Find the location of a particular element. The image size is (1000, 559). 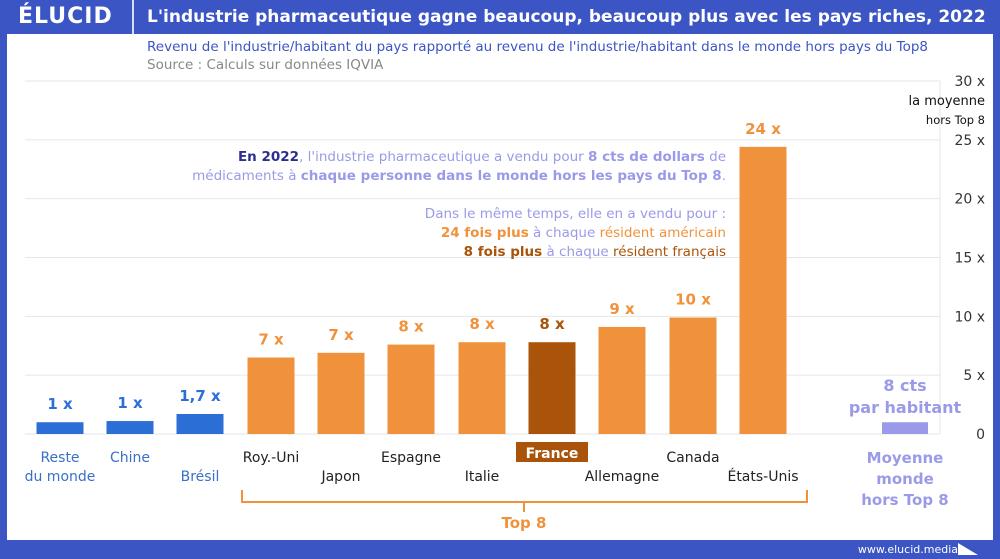

y-tick-label: 20 x is located at coordinates (969, 200).